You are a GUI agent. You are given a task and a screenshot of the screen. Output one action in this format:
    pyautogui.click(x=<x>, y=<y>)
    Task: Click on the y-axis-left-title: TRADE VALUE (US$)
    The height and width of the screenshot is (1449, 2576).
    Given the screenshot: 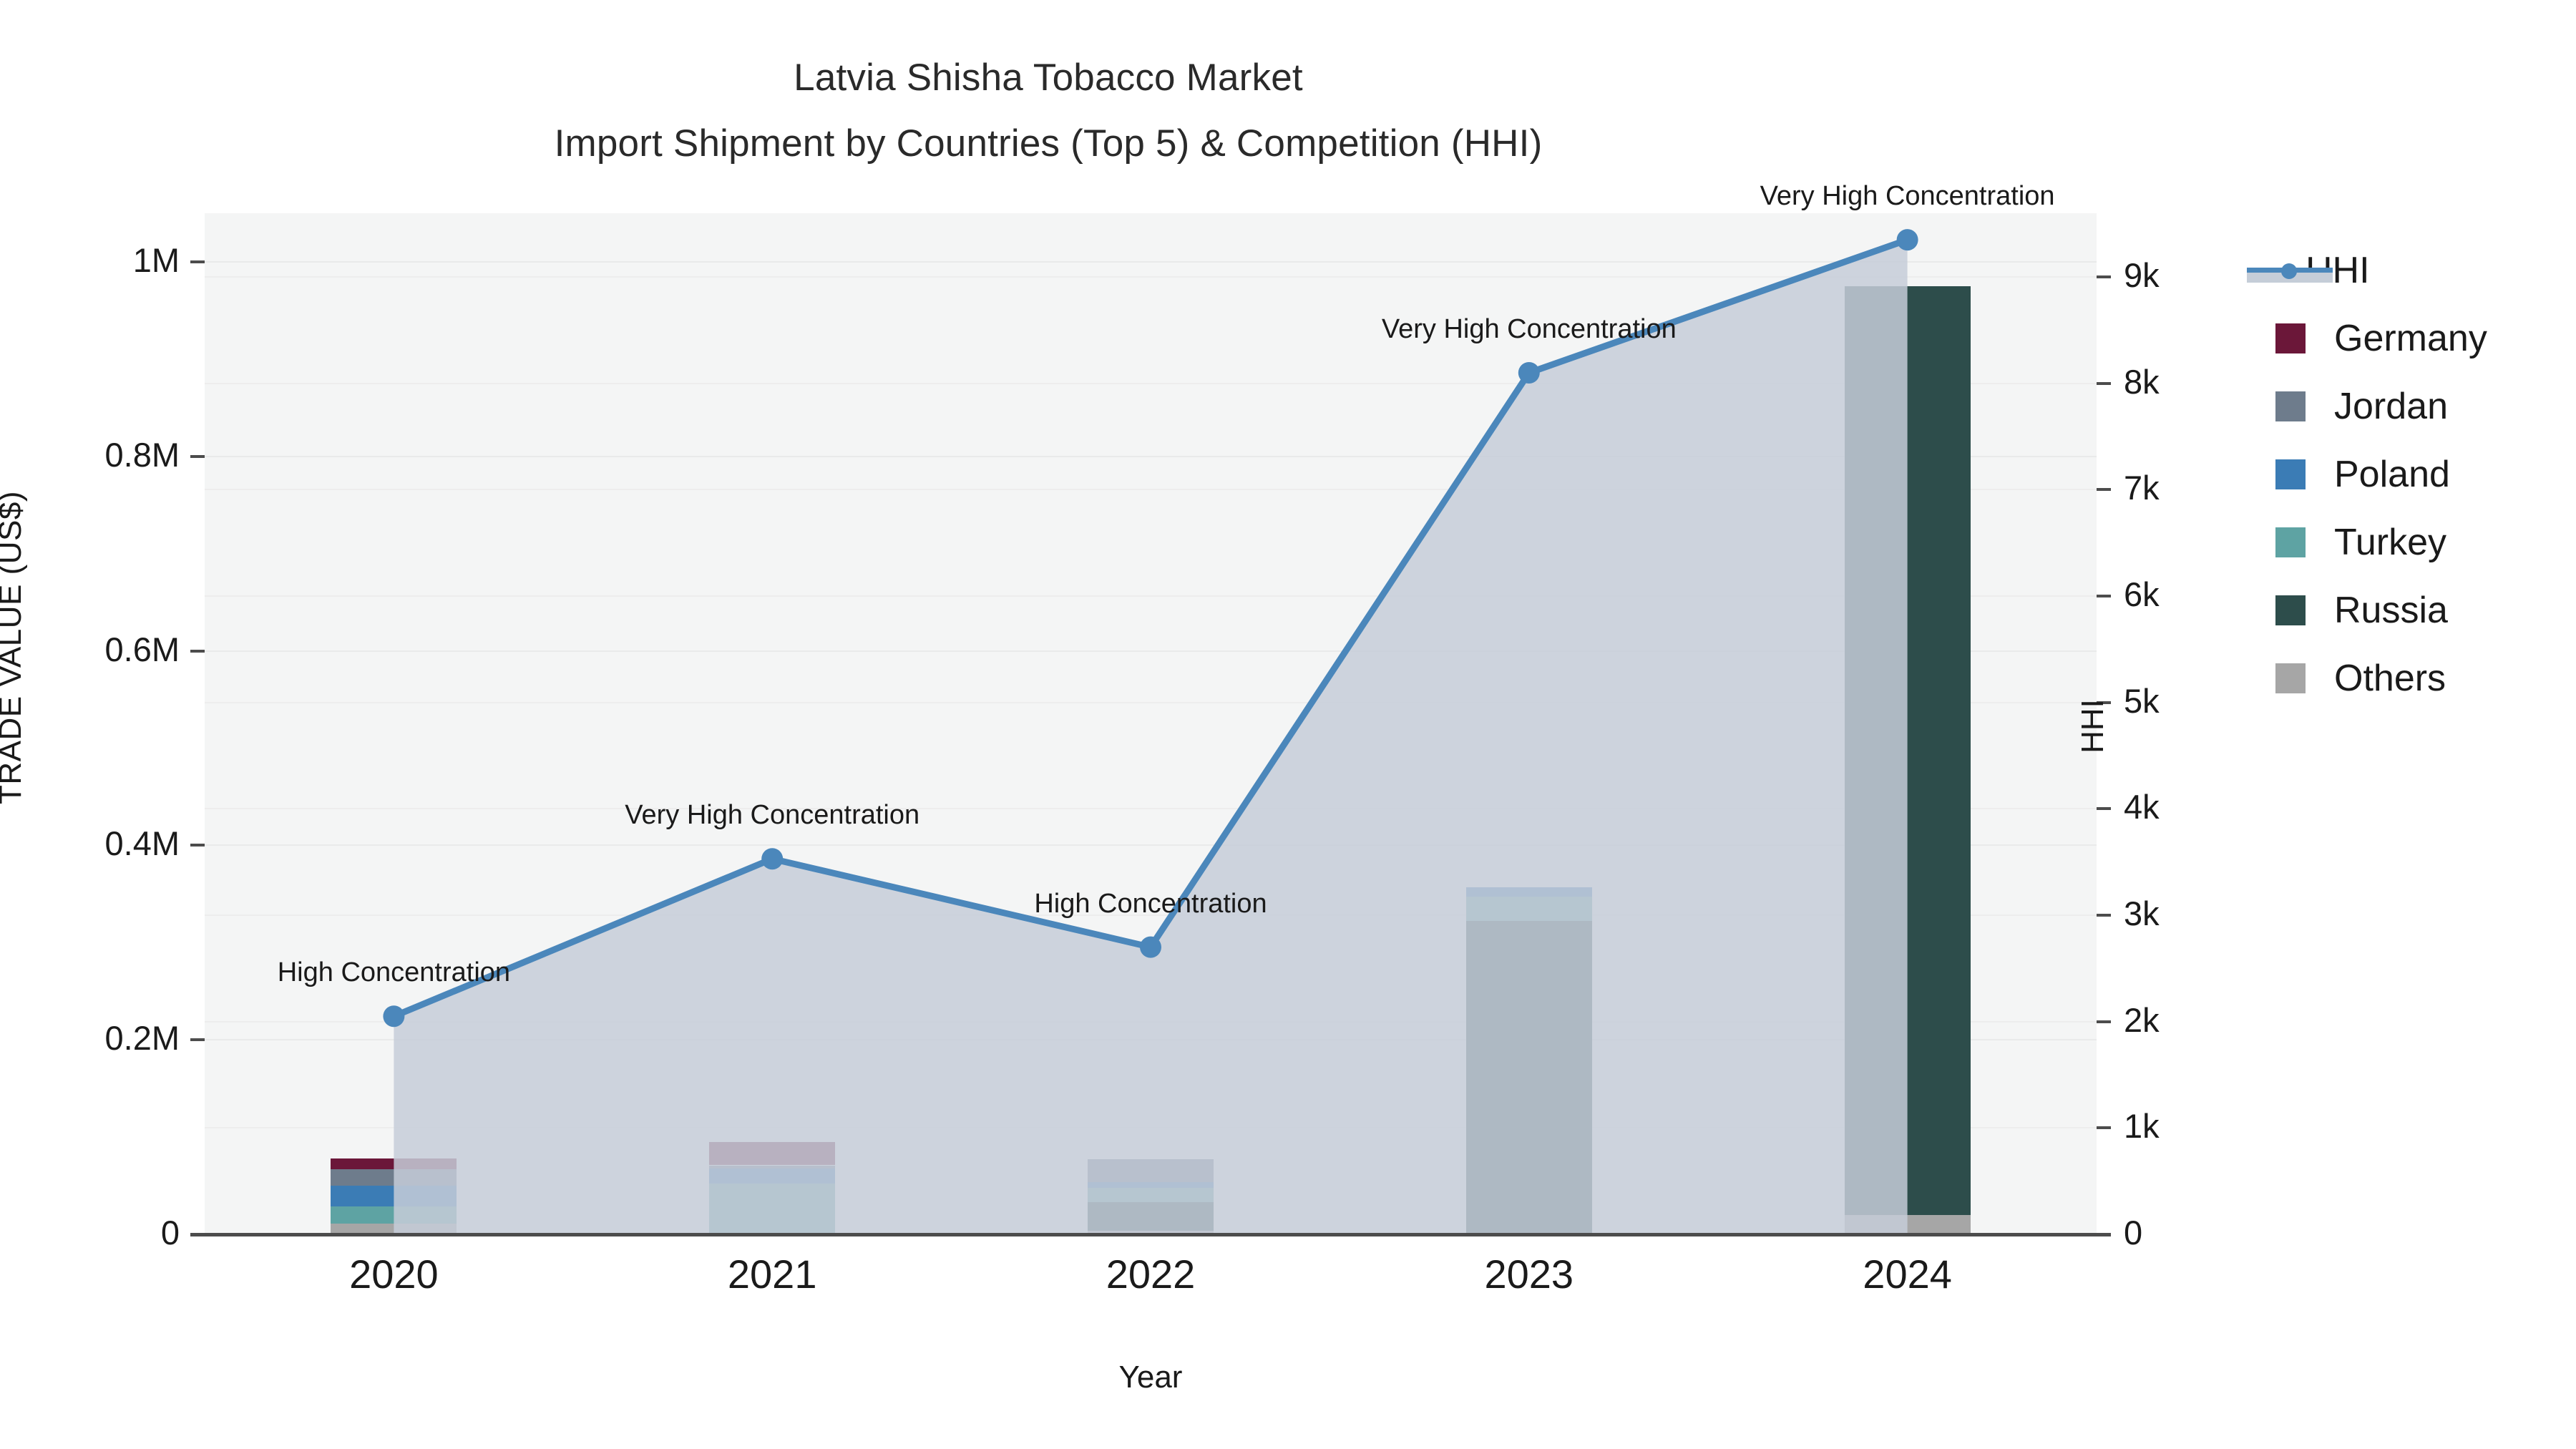 What is the action you would take?
    pyautogui.click(x=14, y=647)
    